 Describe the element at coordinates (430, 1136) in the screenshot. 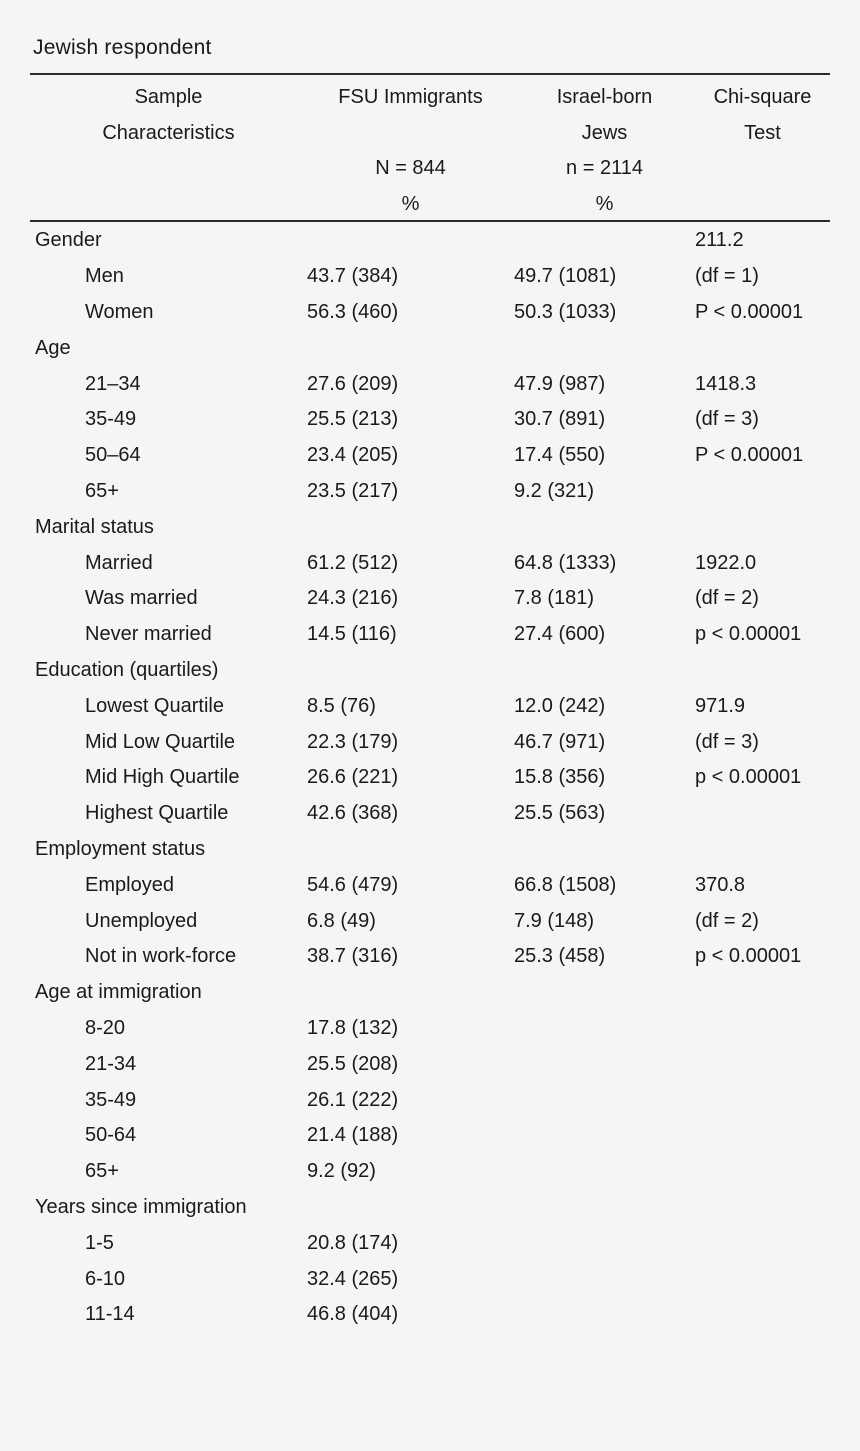

I see `table-row: 50-64 21.4 (188)` at that location.